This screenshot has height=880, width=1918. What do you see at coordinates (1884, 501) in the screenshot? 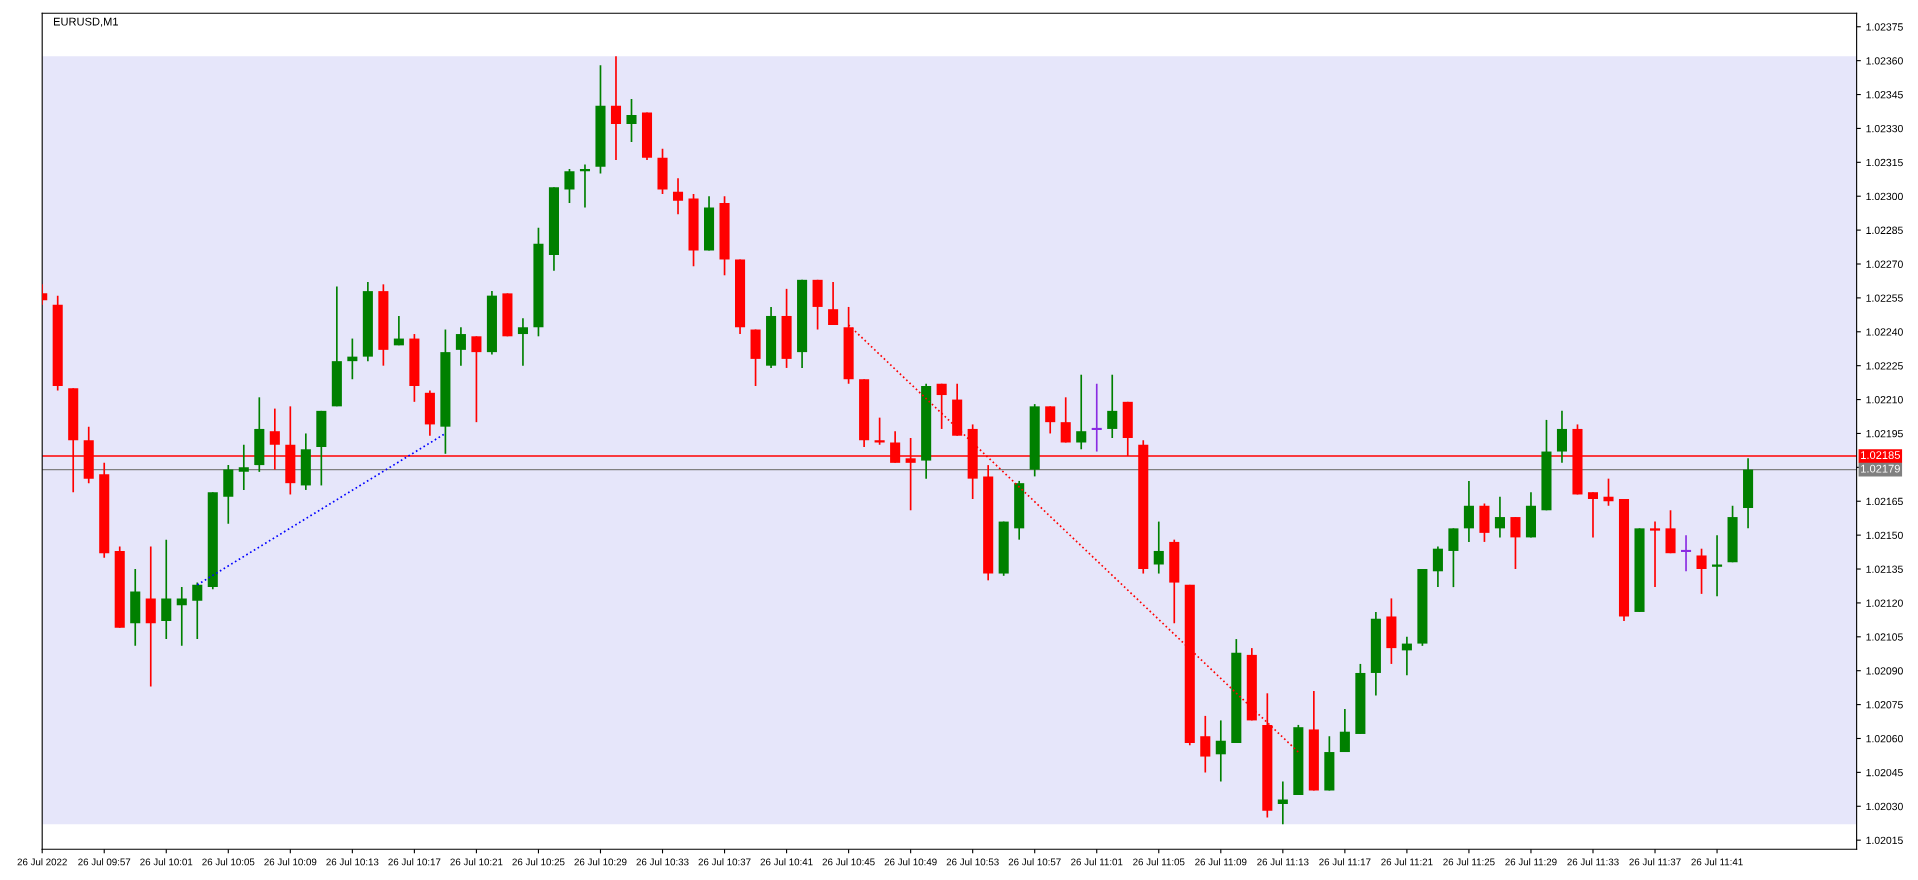
I see `y-tick-label: 1.02165` at bounding box center [1884, 501].